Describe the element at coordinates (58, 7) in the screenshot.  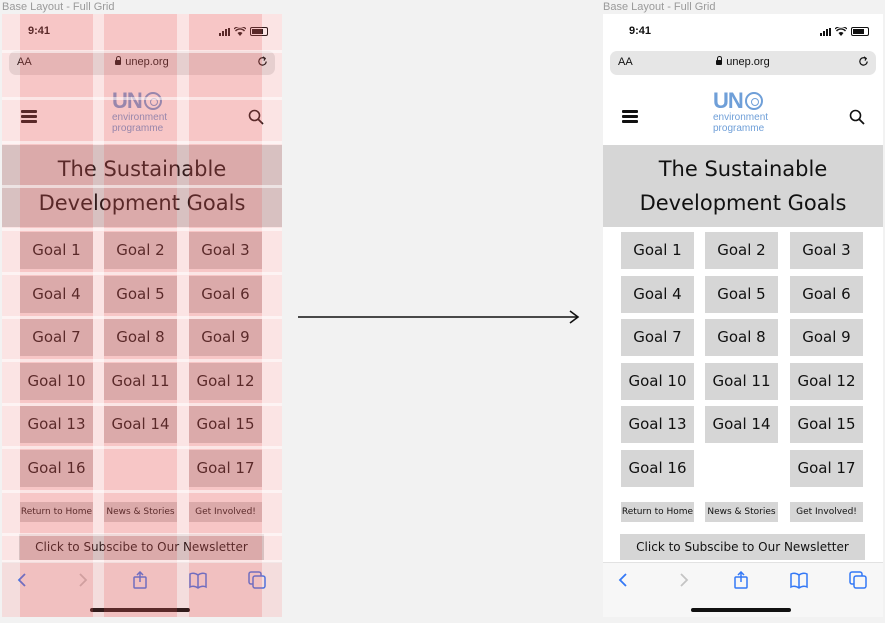
I see `left-frame-label: Base Layout - Full Grid` at that location.